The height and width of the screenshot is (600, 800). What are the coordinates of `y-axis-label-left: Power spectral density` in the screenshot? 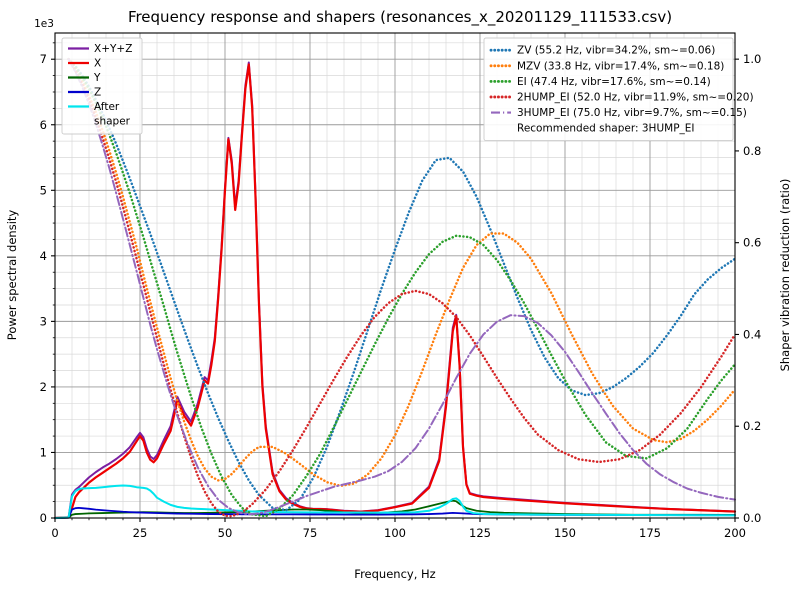 It's located at (12, 275).